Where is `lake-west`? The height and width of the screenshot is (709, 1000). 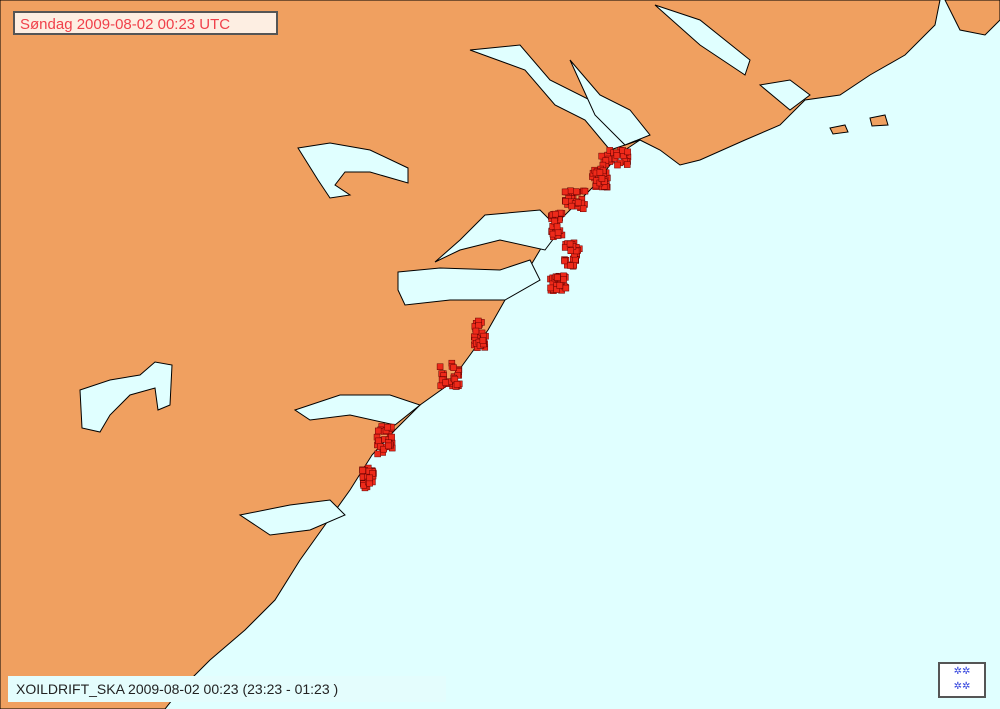 lake-west is located at coordinates (126, 397).